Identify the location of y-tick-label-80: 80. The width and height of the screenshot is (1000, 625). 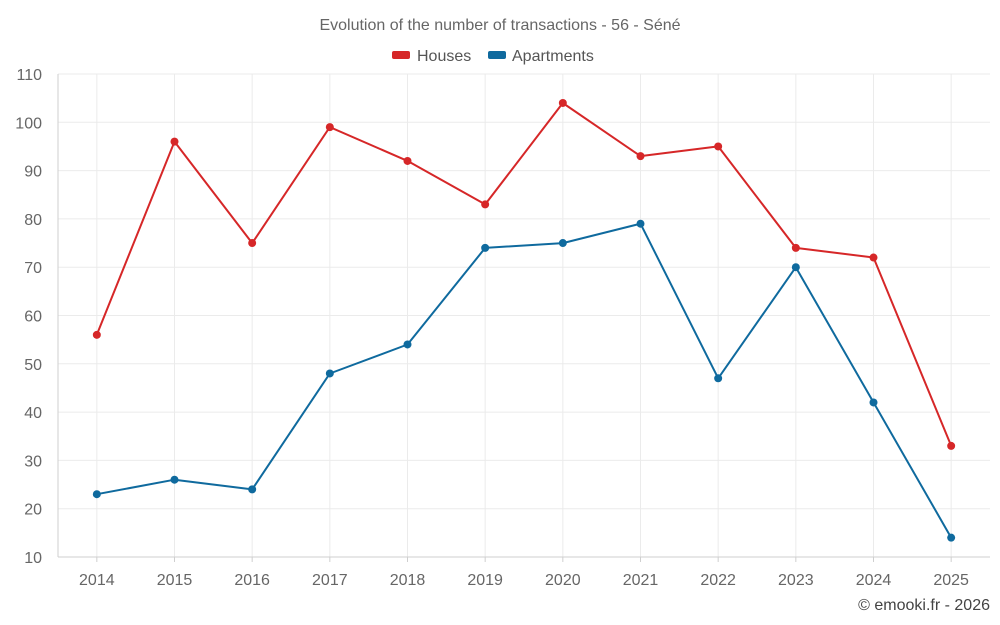
(33, 220).